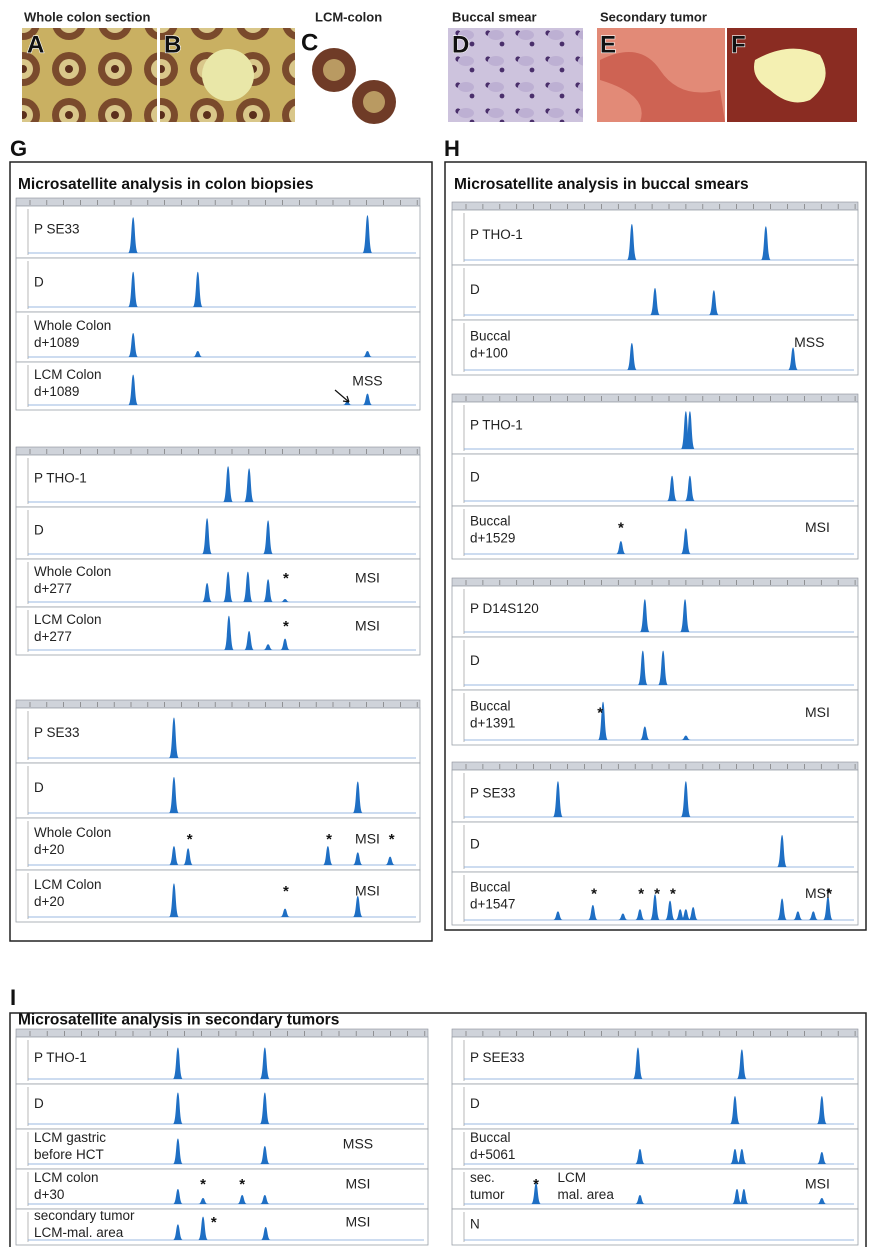  What do you see at coordinates (49, 849) in the screenshot?
I see `row-label: d+20` at bounding box center [49, 849].